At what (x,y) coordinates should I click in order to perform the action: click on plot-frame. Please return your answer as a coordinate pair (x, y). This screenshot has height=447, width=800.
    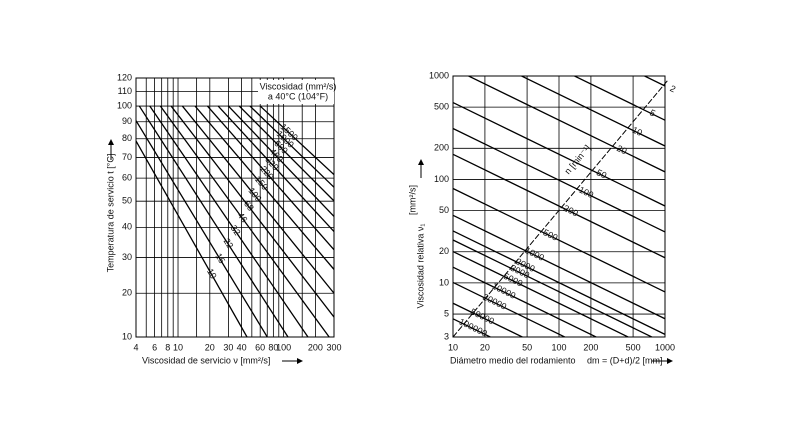
    Looking at the image, I should click on (235, 207).